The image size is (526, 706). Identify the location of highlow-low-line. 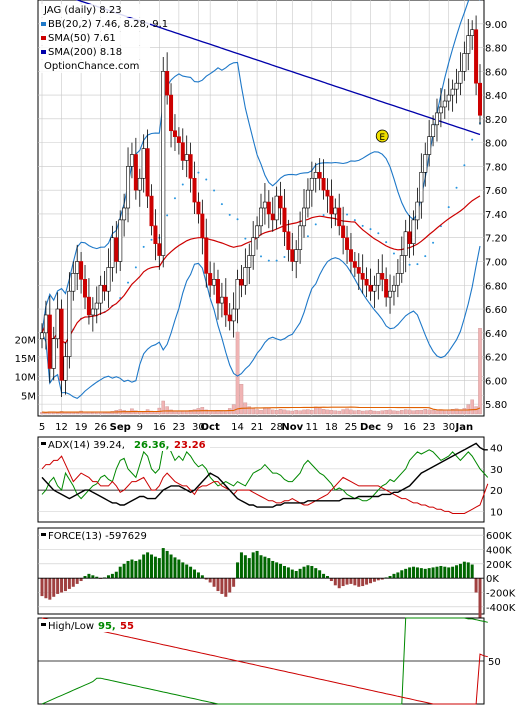
(264, 661).